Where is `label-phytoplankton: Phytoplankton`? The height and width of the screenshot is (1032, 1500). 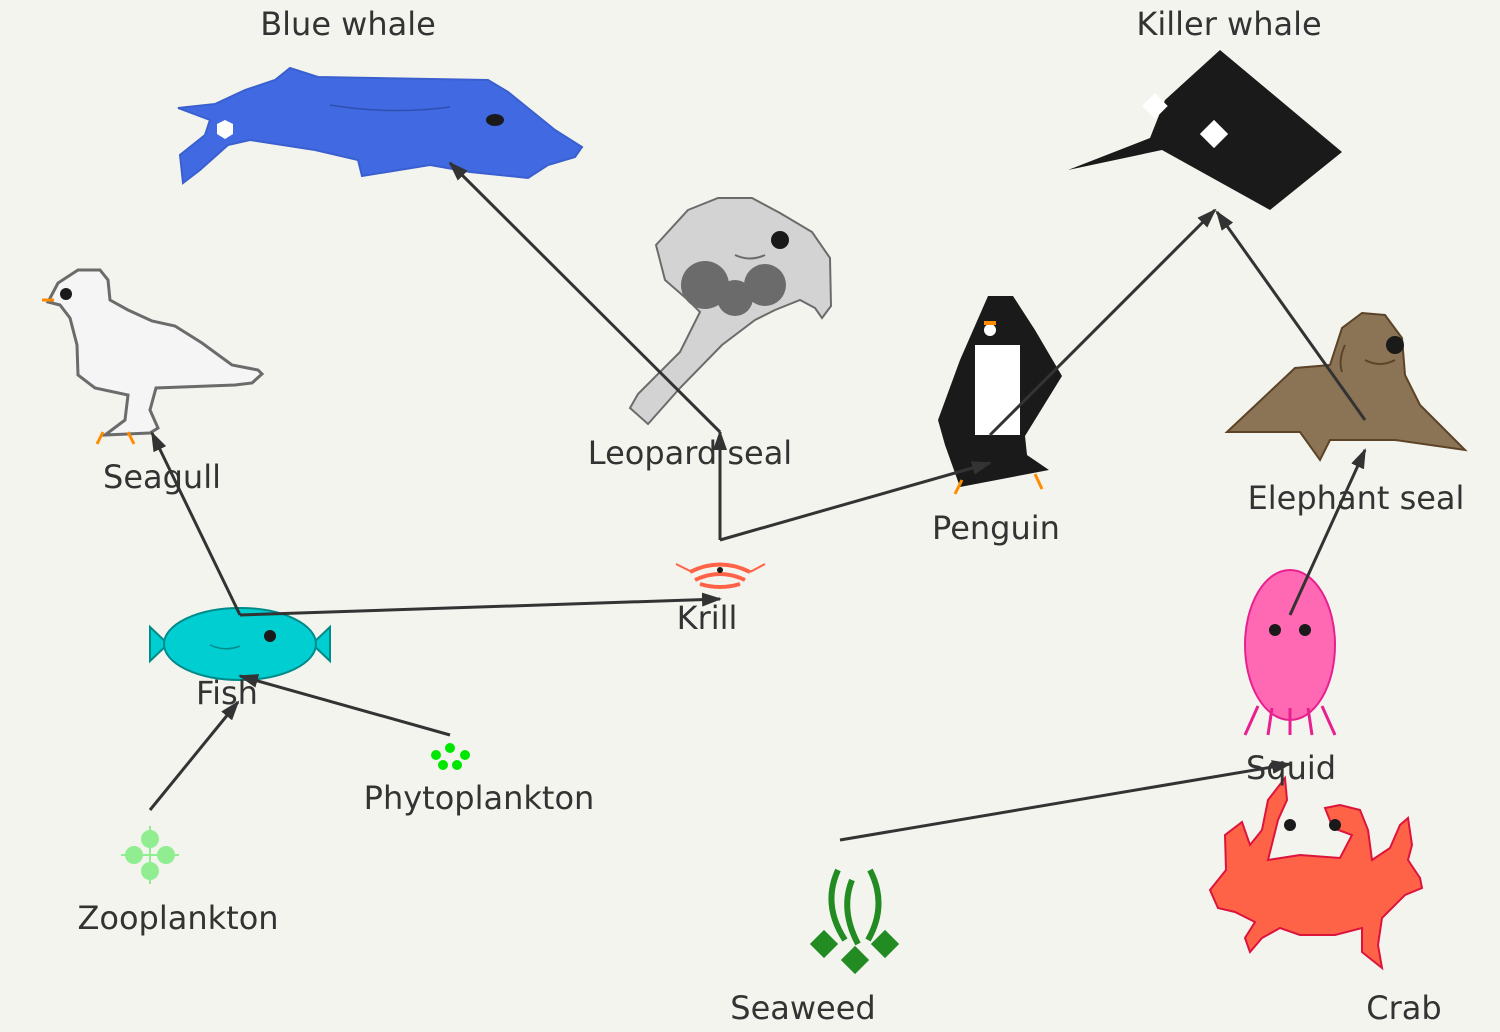
label-phytoplankton: Phytoplankton is located at coordinates (479, 798).